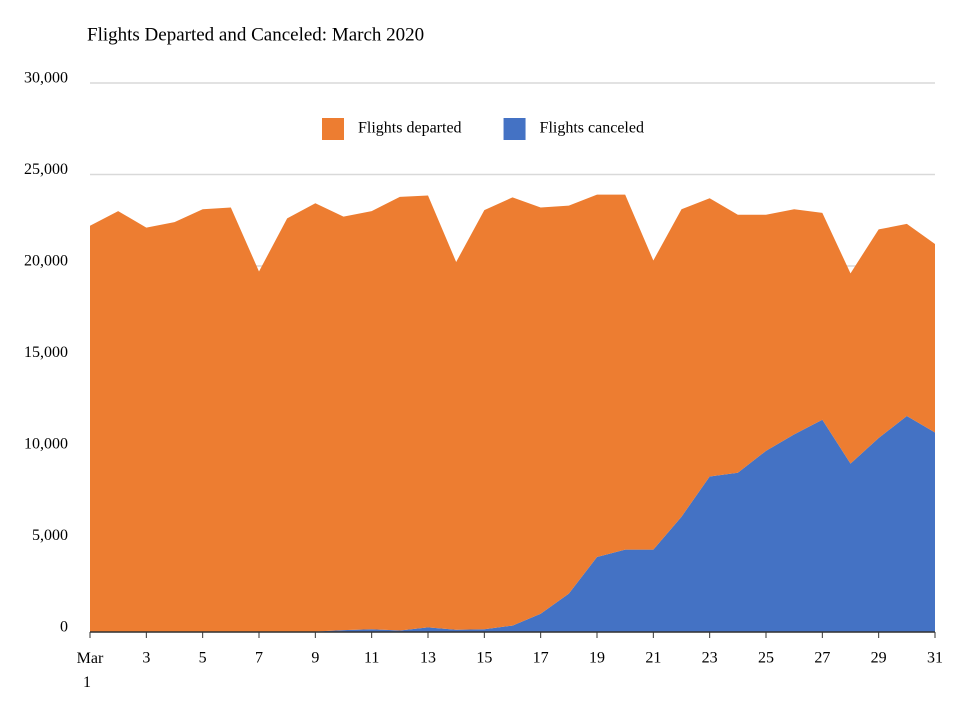 The image size is (971, 708). Describe the element at coordinates (50, 535) in the screenshot. I see `y-tick-label: 5,000` at that location.